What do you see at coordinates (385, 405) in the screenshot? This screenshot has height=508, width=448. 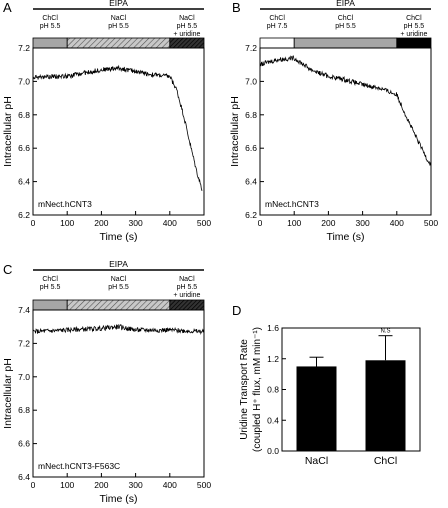 I see `bar` at bounding box center [385, 405].